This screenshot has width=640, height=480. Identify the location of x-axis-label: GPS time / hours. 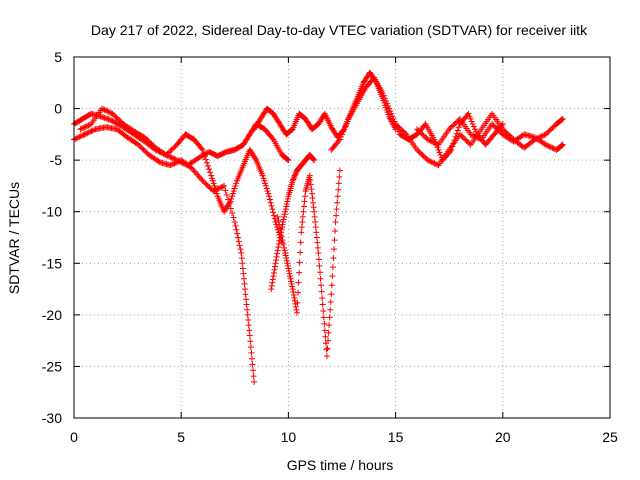
(340, 465).